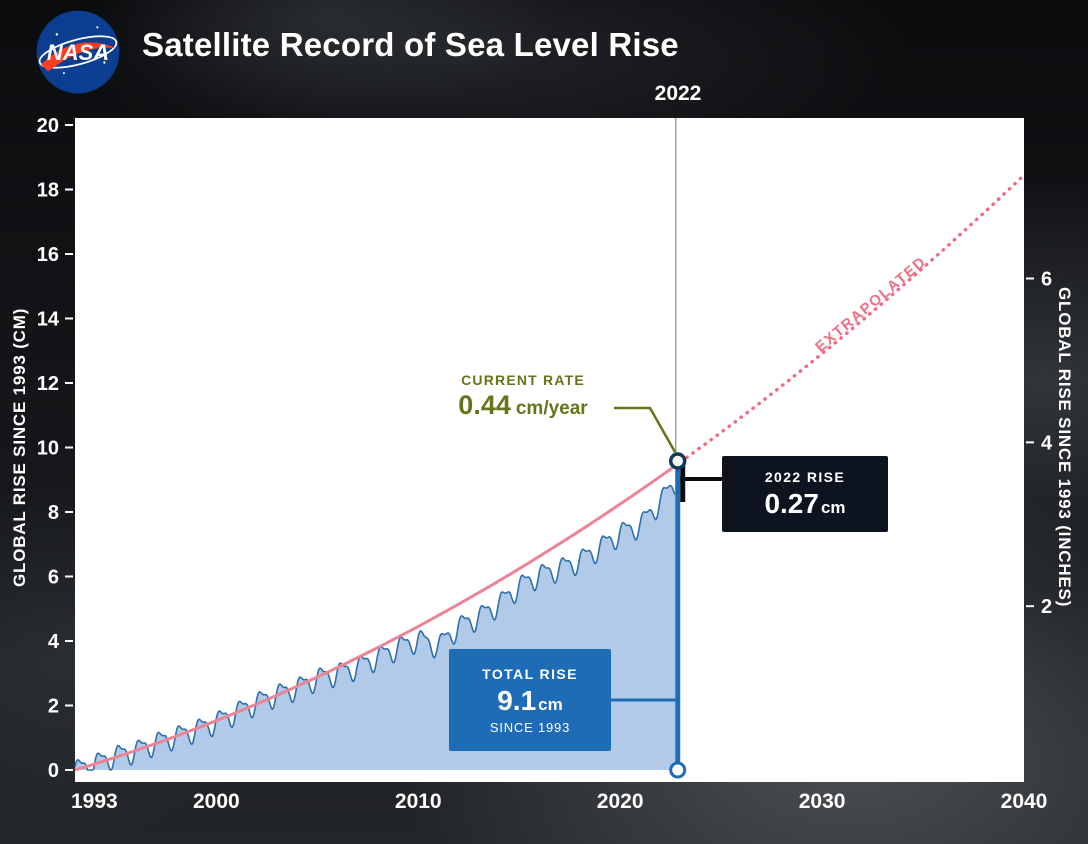  Describe the element at coordinates (530, 673) in the screenshot. I see `total-rise-label: TOTAL RISE` at that location.